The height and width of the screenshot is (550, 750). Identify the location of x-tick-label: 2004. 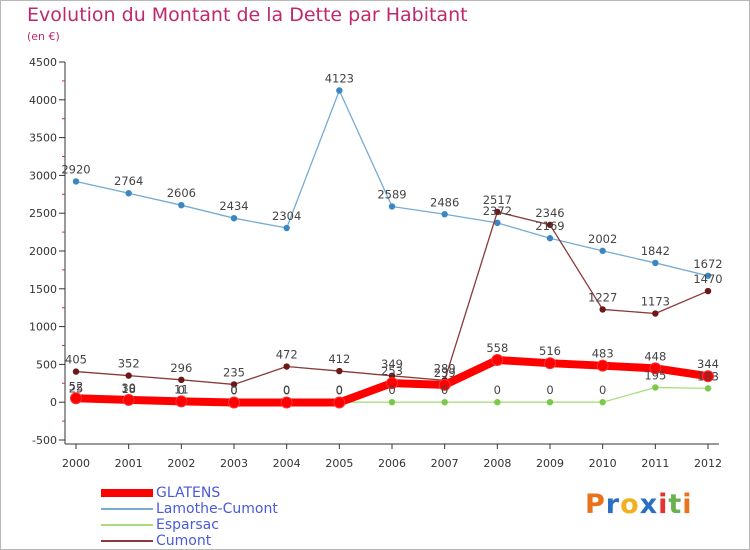
(287, 463).